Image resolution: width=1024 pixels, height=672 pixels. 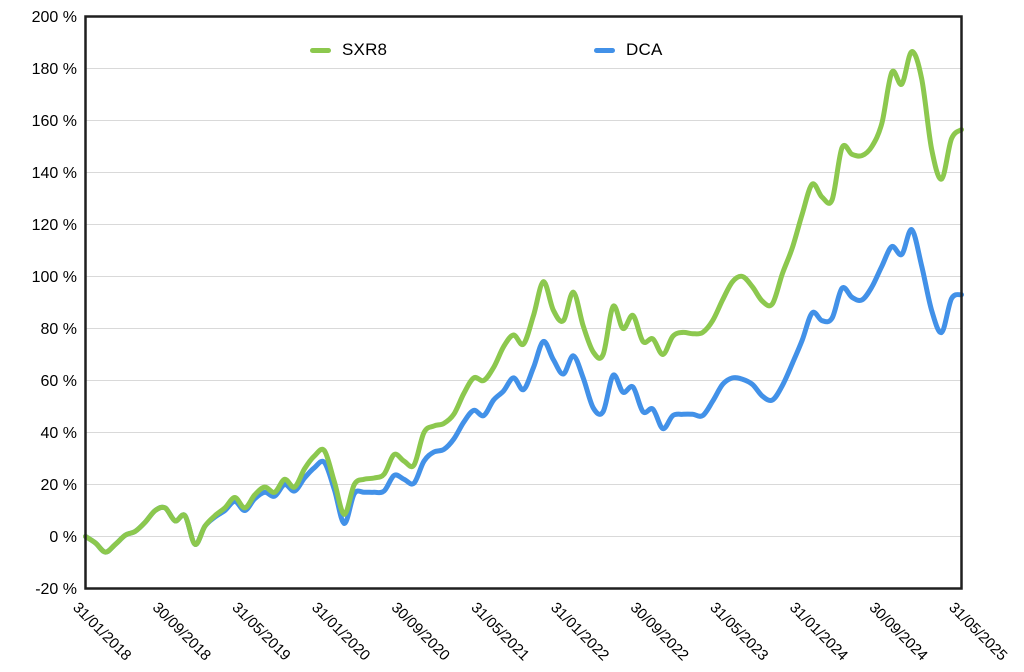 What do you see at coordinates (738, 631) in the screenshot?
I see `x-axis-tick-label: 31/05/2023` at bounding box center [738, 631].